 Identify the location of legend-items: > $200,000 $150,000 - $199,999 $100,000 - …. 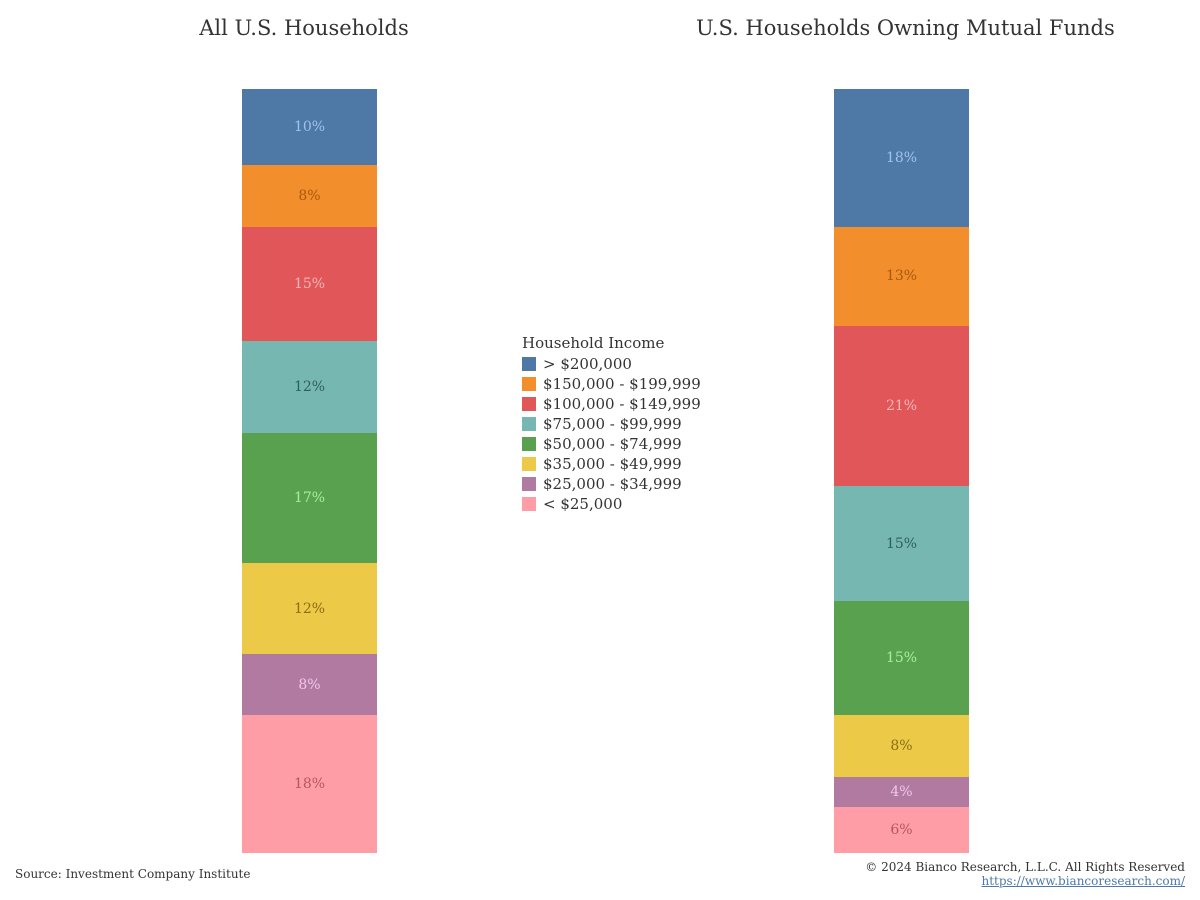
(611, 434).